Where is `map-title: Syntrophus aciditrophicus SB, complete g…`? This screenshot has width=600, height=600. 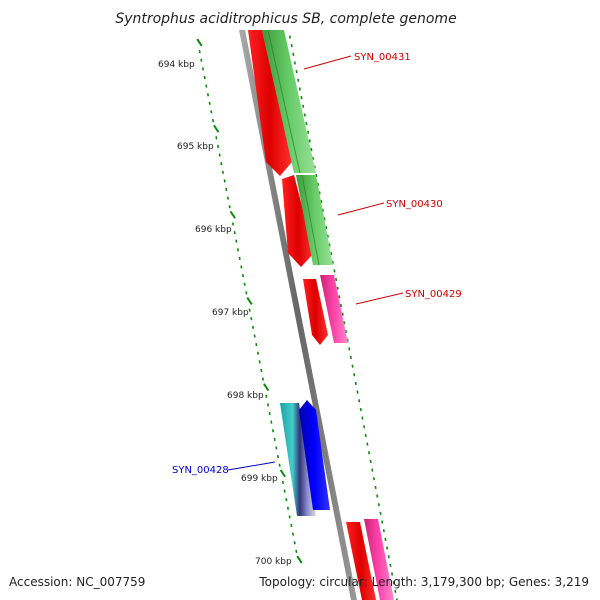
map-title: Syntrophus aciditrophicus SB, complete g… is located at coordinates (285, 19).